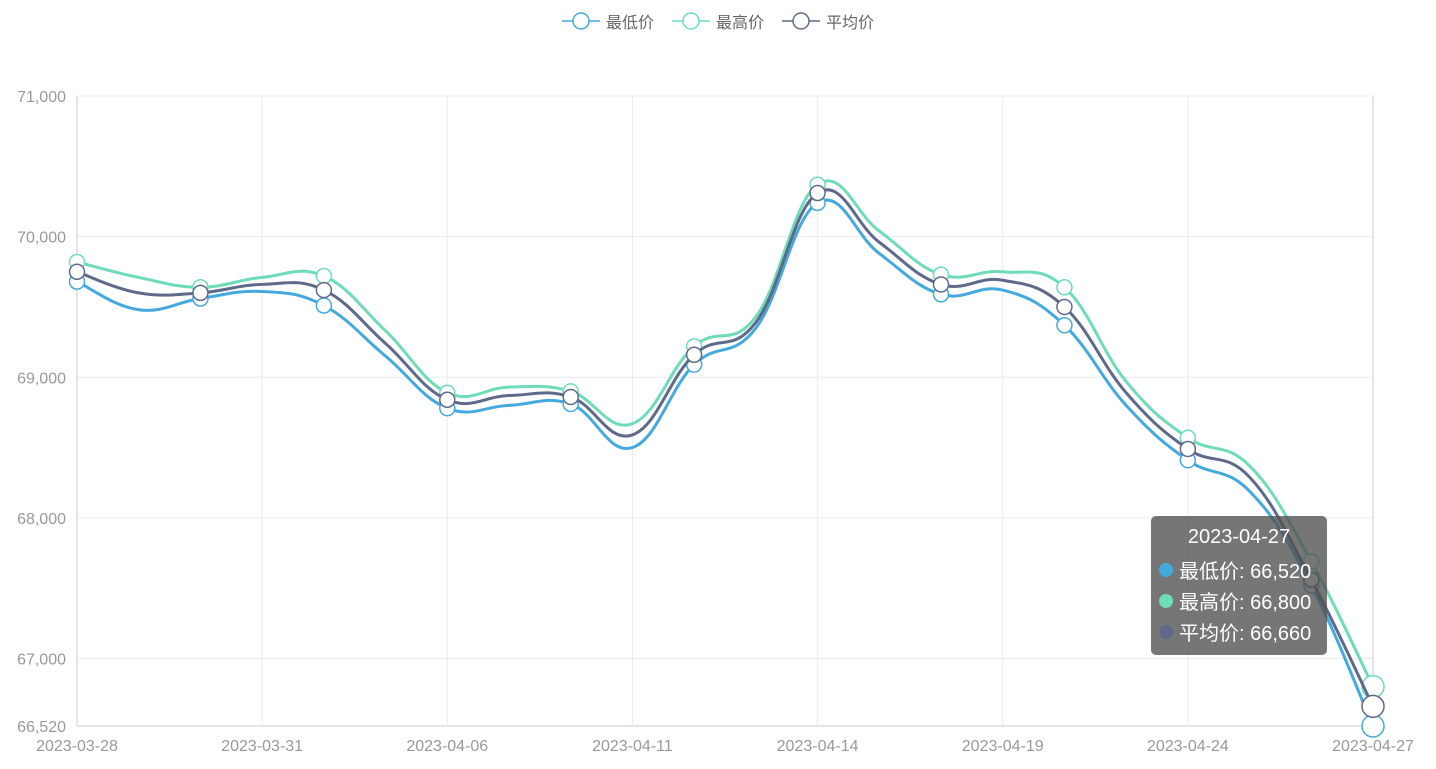 The width and height of the screenshot is (1436, 769). I want to click on legend: 最低价 最高价 平均价, so click(718, 21).